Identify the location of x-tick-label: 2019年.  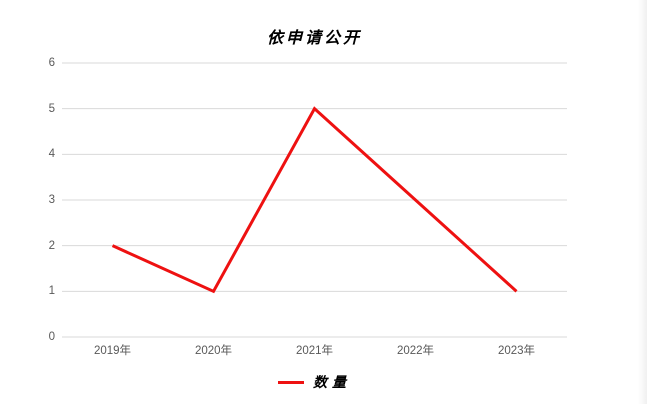
(112, 351).